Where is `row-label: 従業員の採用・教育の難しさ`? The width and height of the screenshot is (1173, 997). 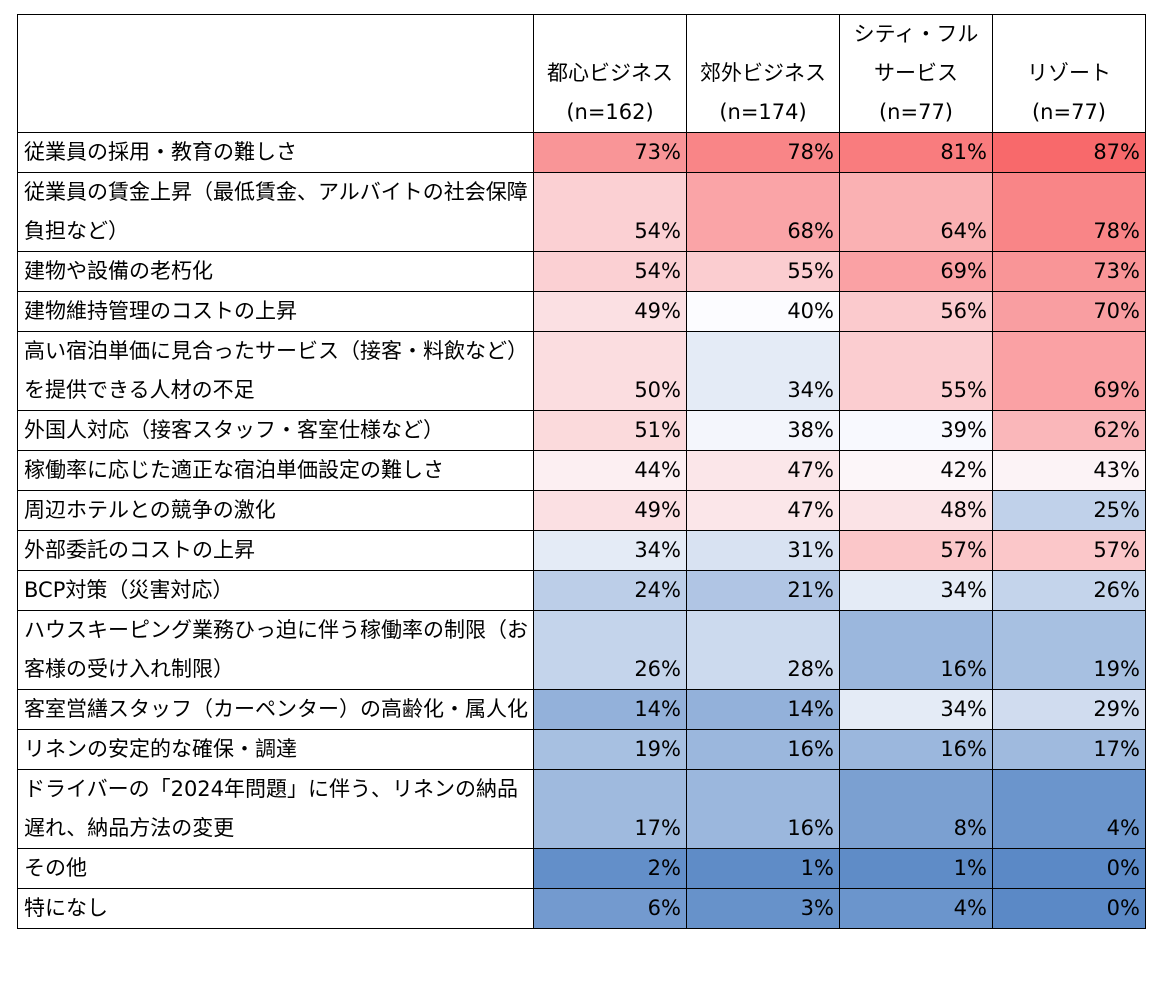 row-label: 従業員の採用・教育の難しさ is located at coordinates (275, 152).